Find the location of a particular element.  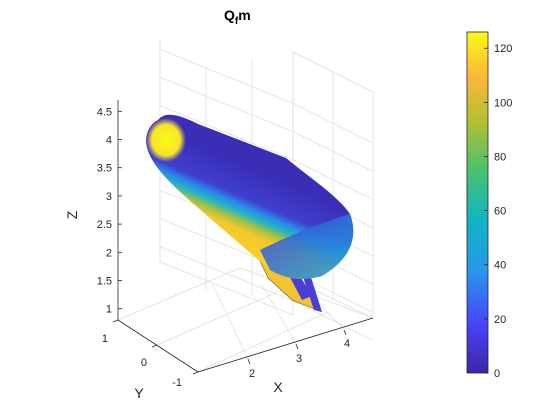

y-axis-ticks: 1 0 -1 is located at coordinates (150, 354).